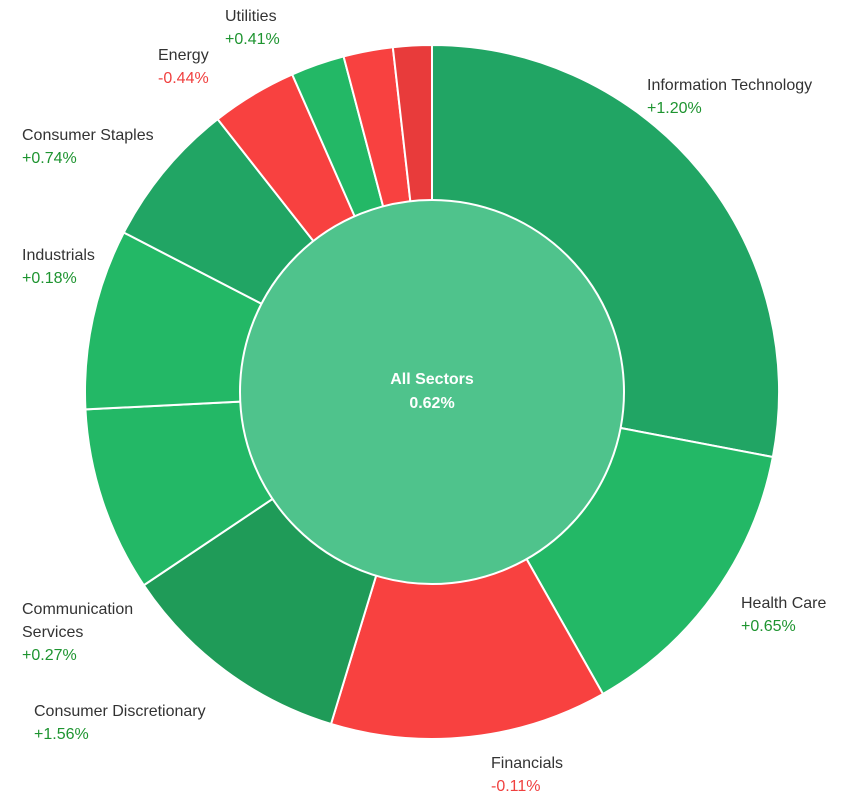  Describe the element at coordinates (432, 379) in the screenshot. I see `center-label: All Sectors` at that location.